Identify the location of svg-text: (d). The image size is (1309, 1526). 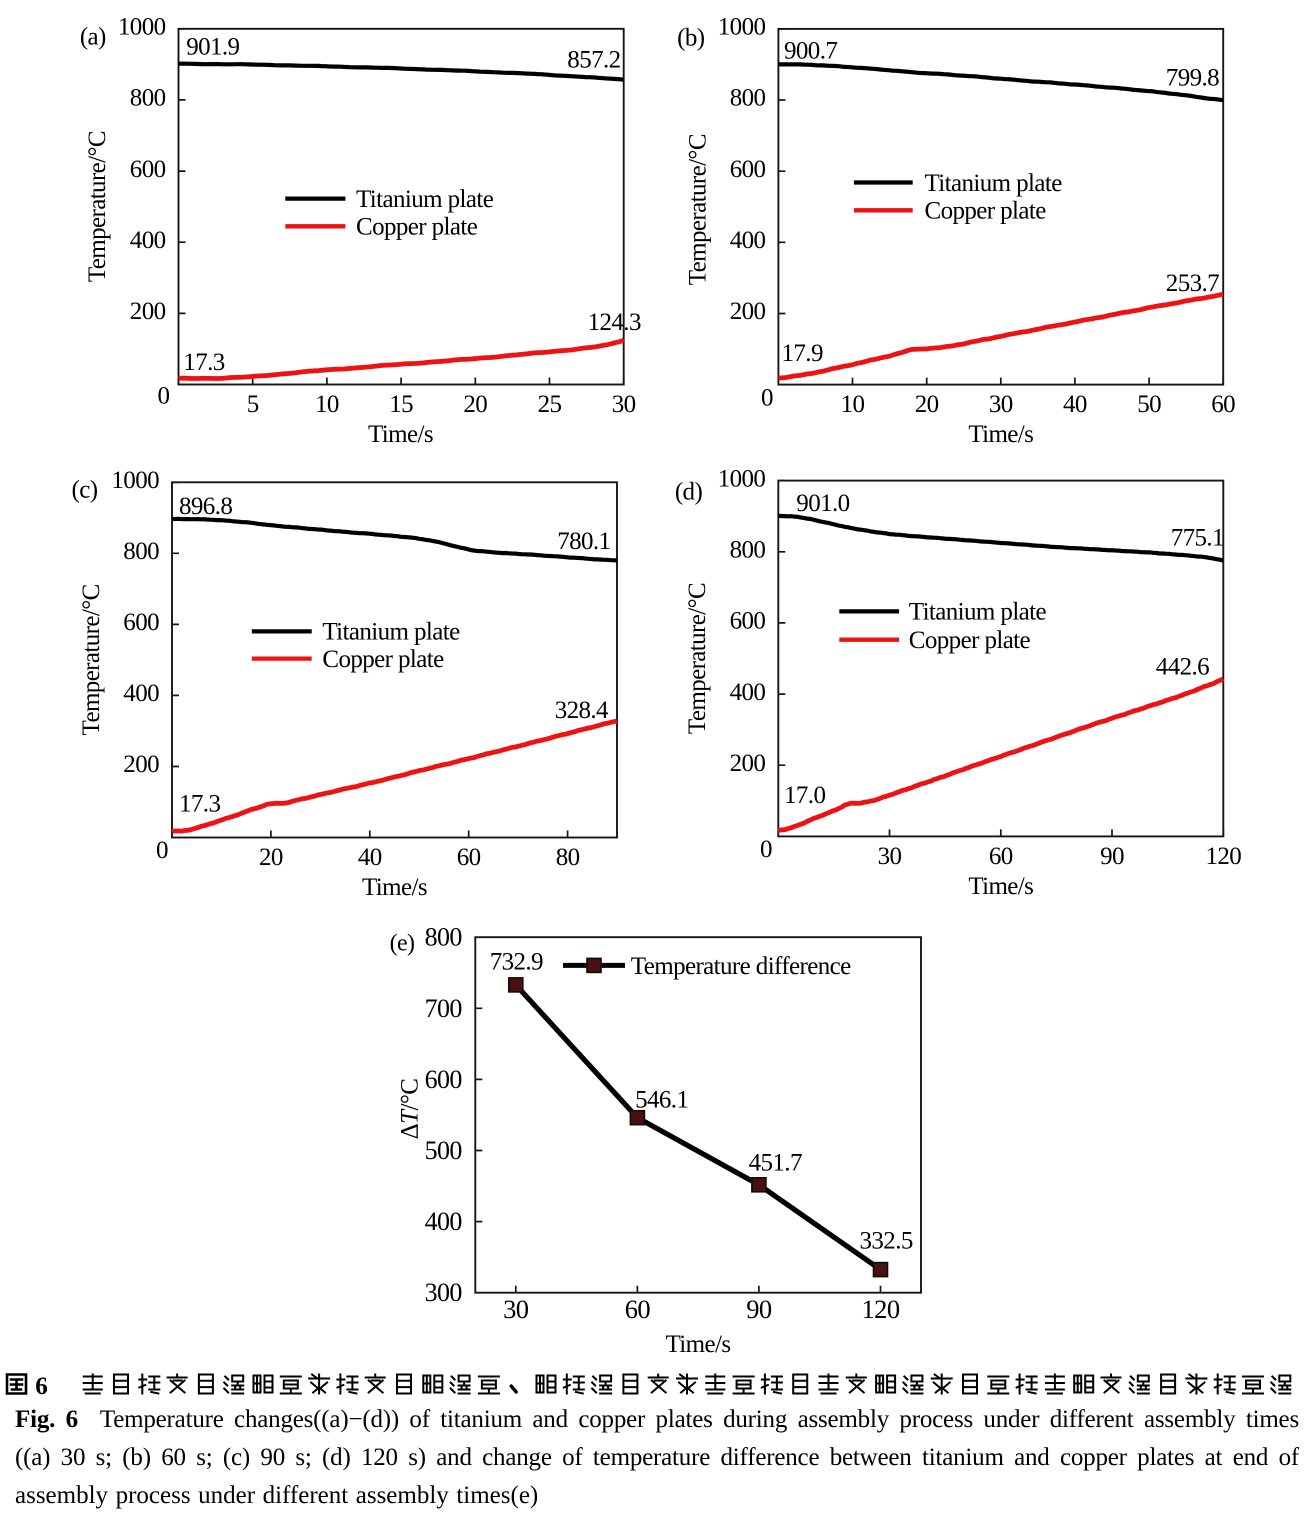
(689, 492).